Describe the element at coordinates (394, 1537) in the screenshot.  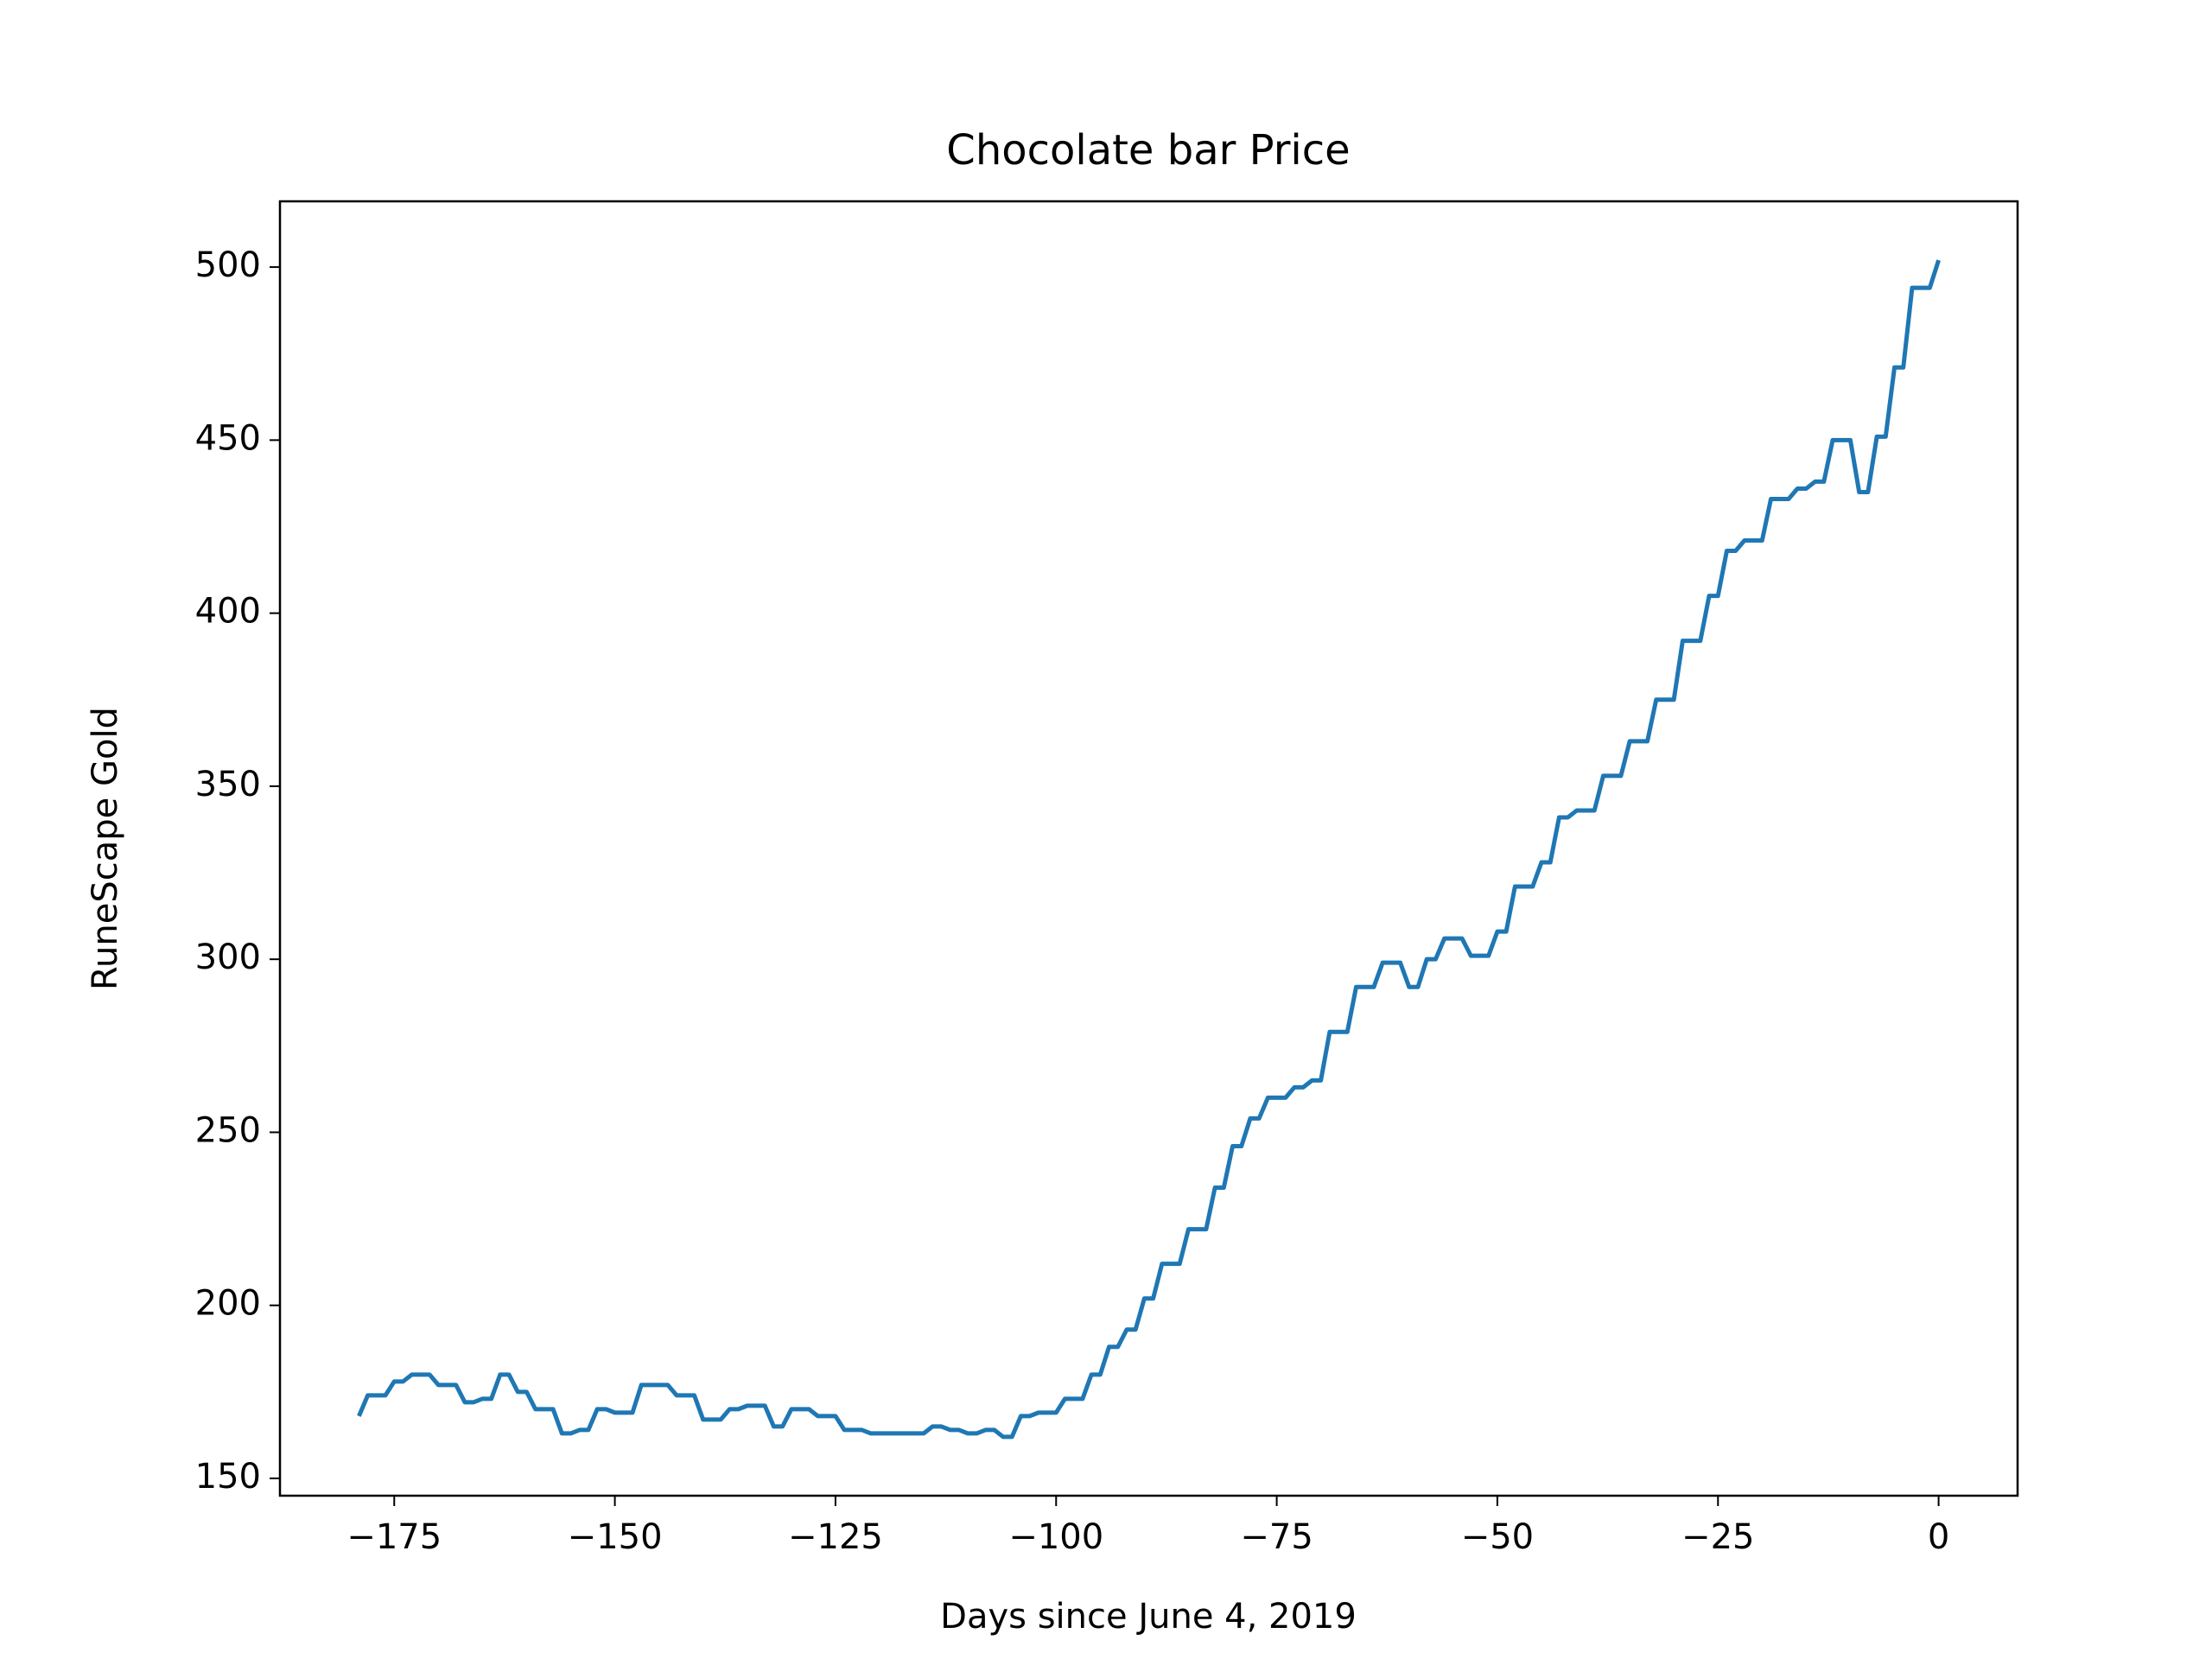
I see `x-tick-label: −175` at that location.